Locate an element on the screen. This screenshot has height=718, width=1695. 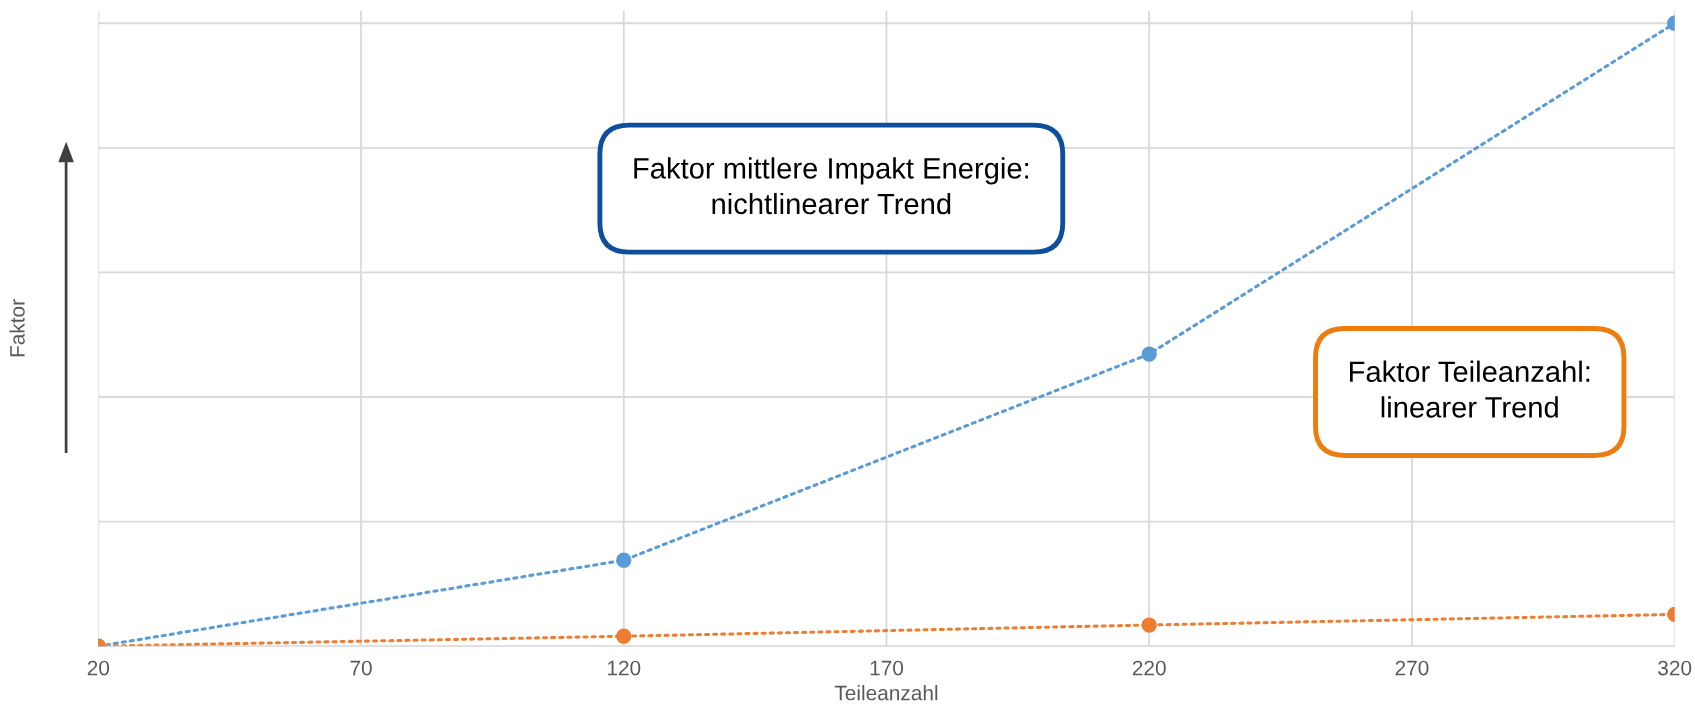
annotation: Faktor mittlere Impakt Energie: nichtlinearer Trend is located at coordinates (831, 186).